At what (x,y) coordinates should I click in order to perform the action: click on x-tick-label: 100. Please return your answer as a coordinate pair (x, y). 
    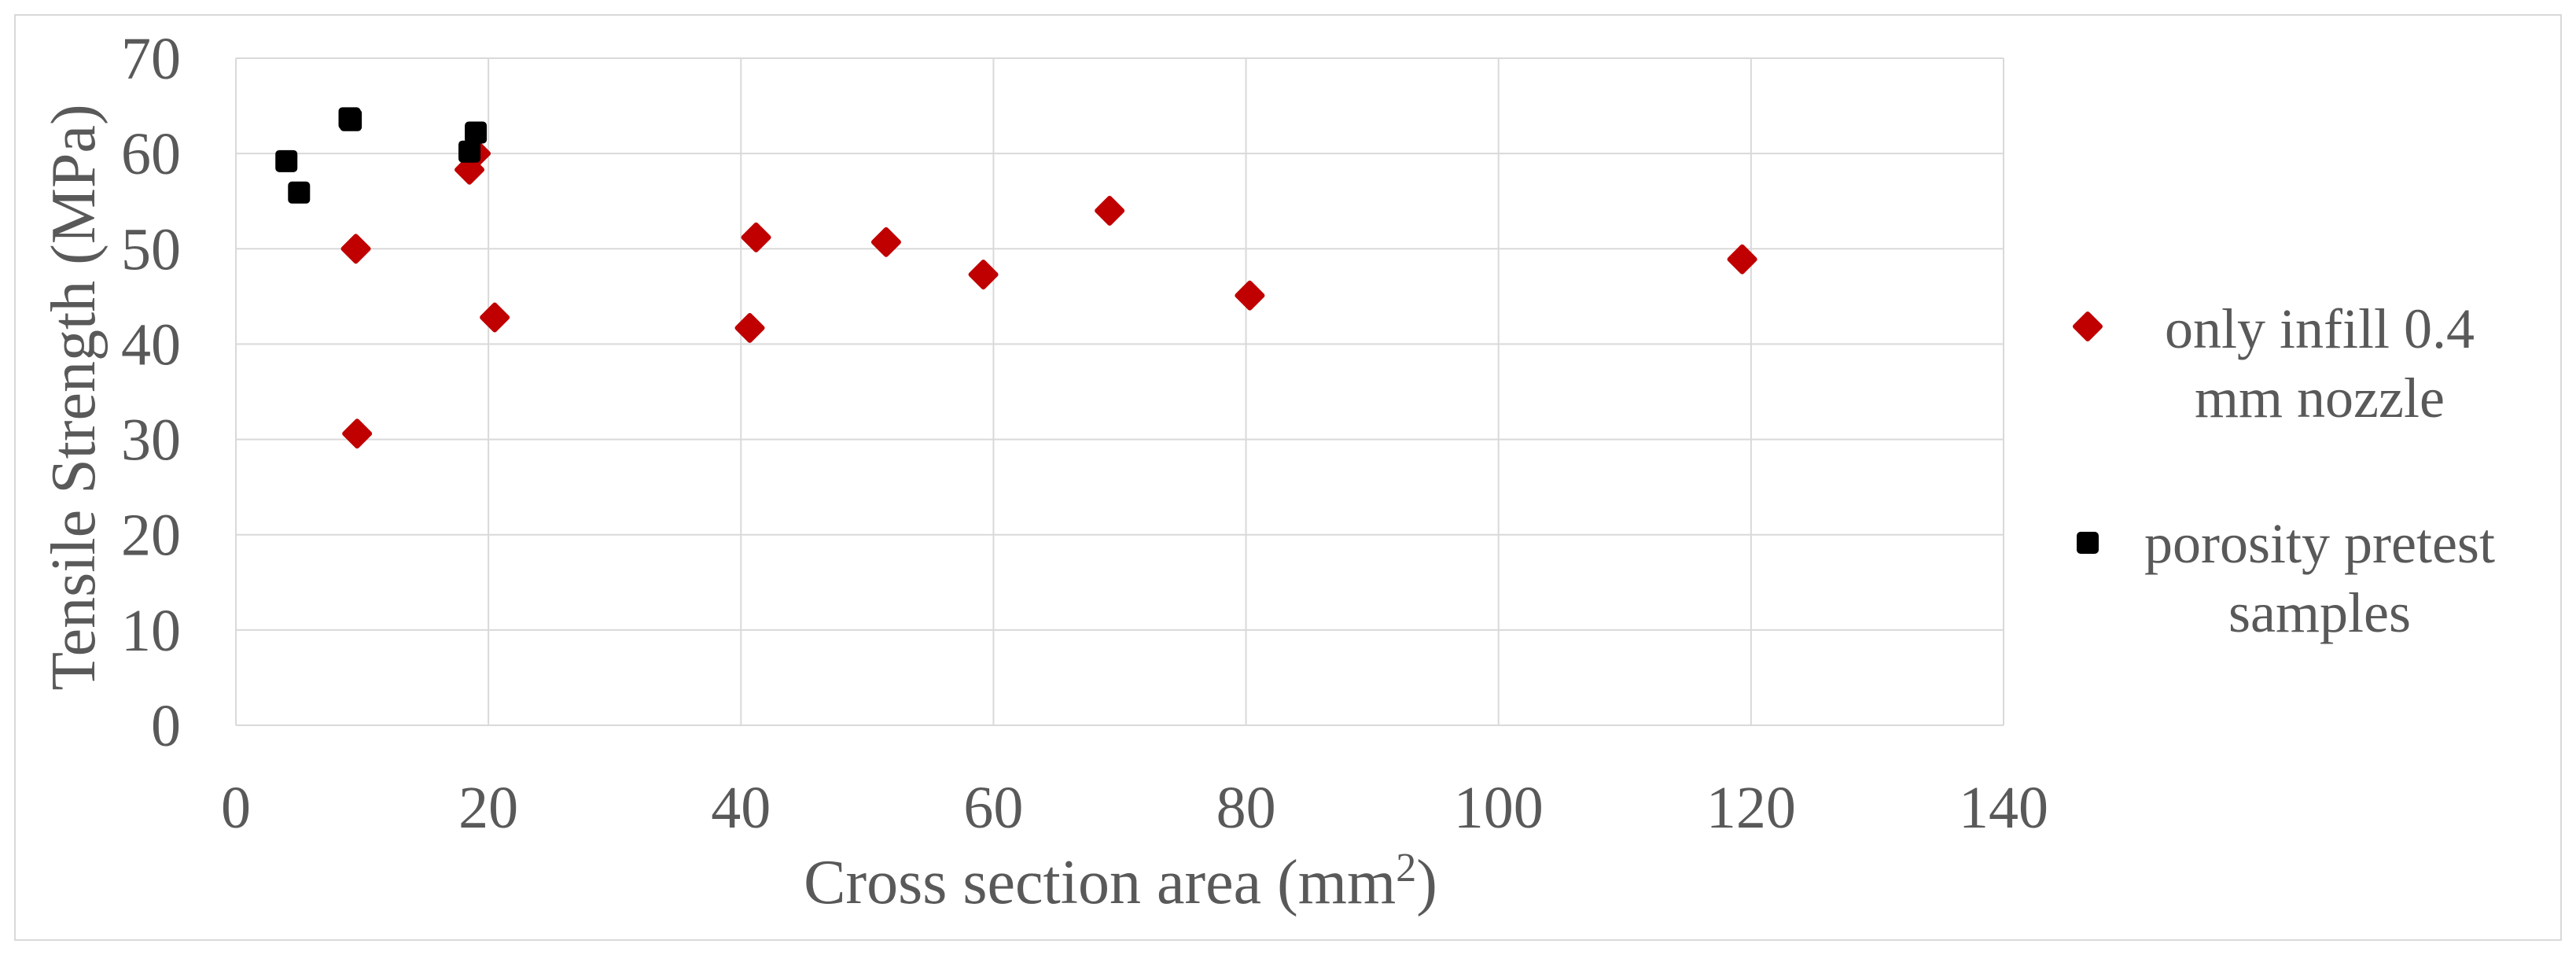
    Looking at the image, I should click on (1499, 808).